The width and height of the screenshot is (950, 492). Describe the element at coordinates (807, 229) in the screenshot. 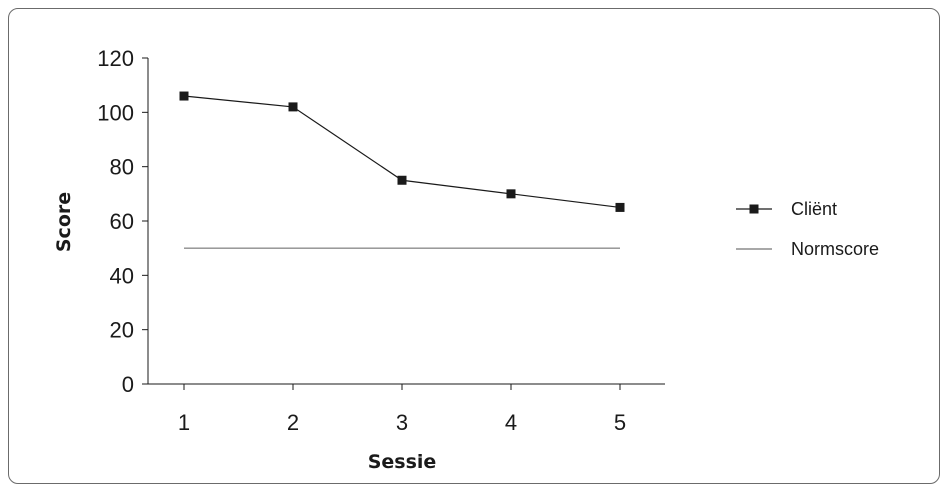

I see `legend: Cliënt Normscore` at that location.